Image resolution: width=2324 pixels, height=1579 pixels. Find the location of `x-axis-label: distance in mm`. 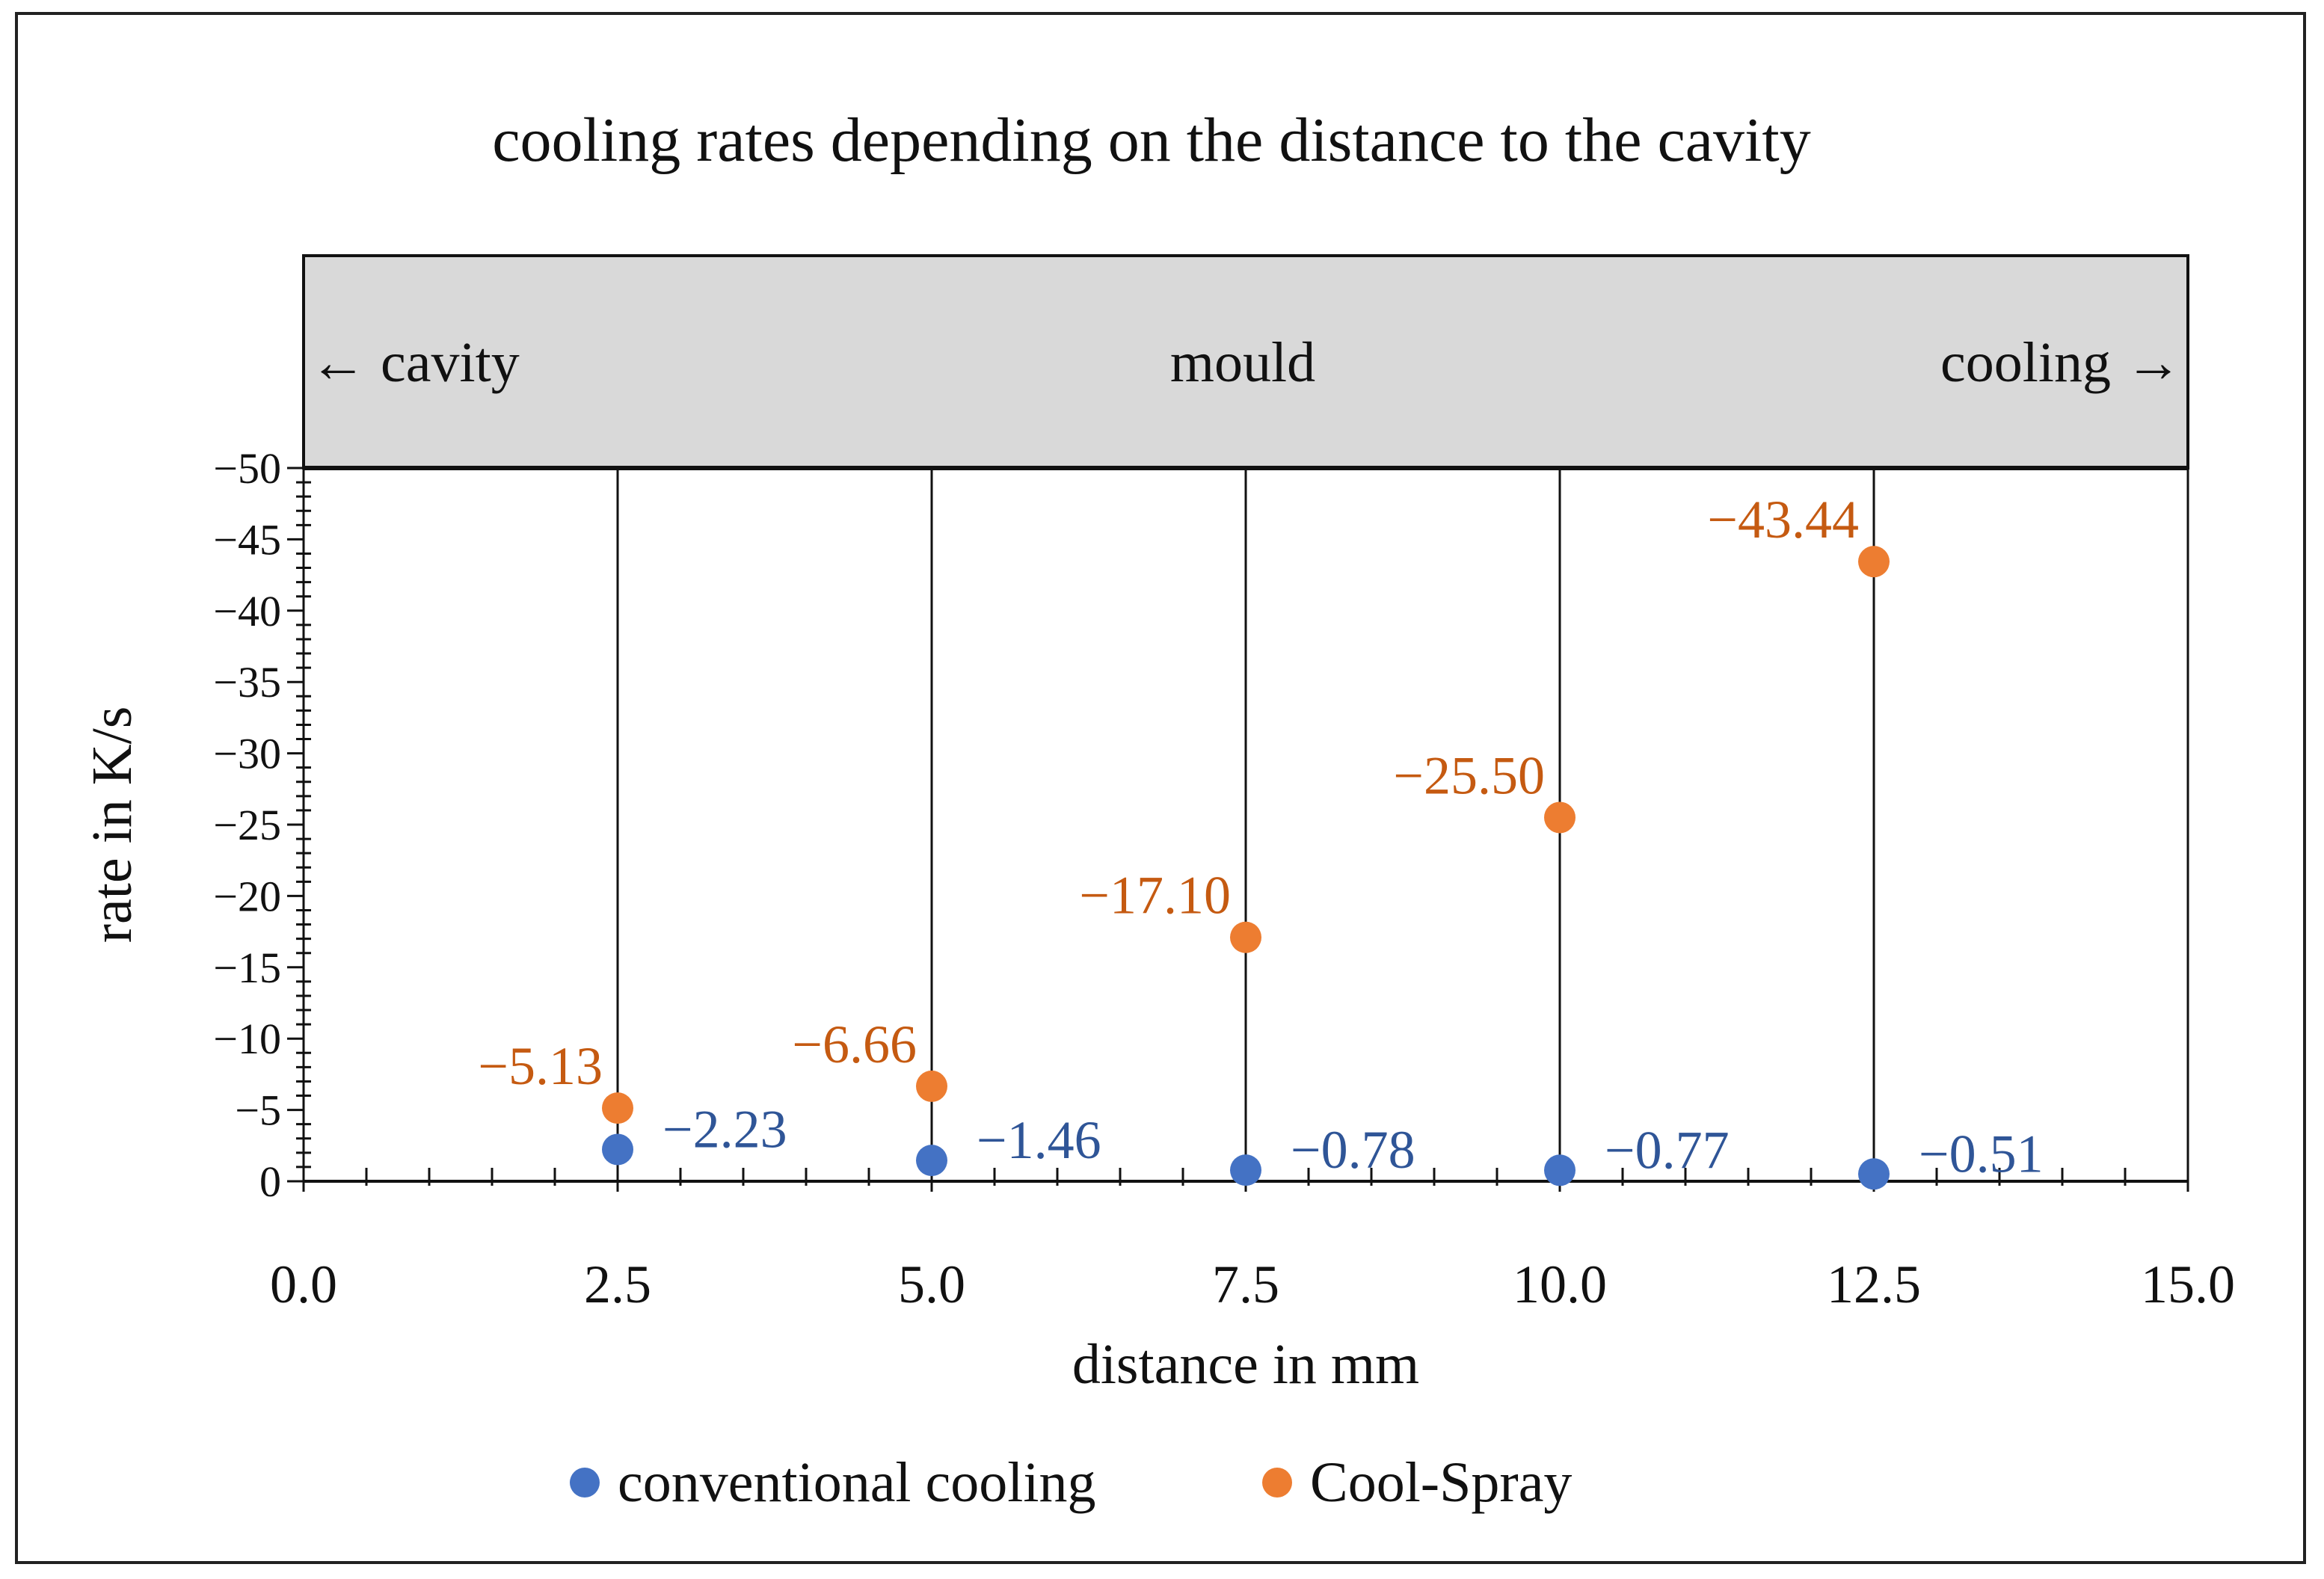

x-axis-label: distance in mm is located at coordinates (1245, 1364).